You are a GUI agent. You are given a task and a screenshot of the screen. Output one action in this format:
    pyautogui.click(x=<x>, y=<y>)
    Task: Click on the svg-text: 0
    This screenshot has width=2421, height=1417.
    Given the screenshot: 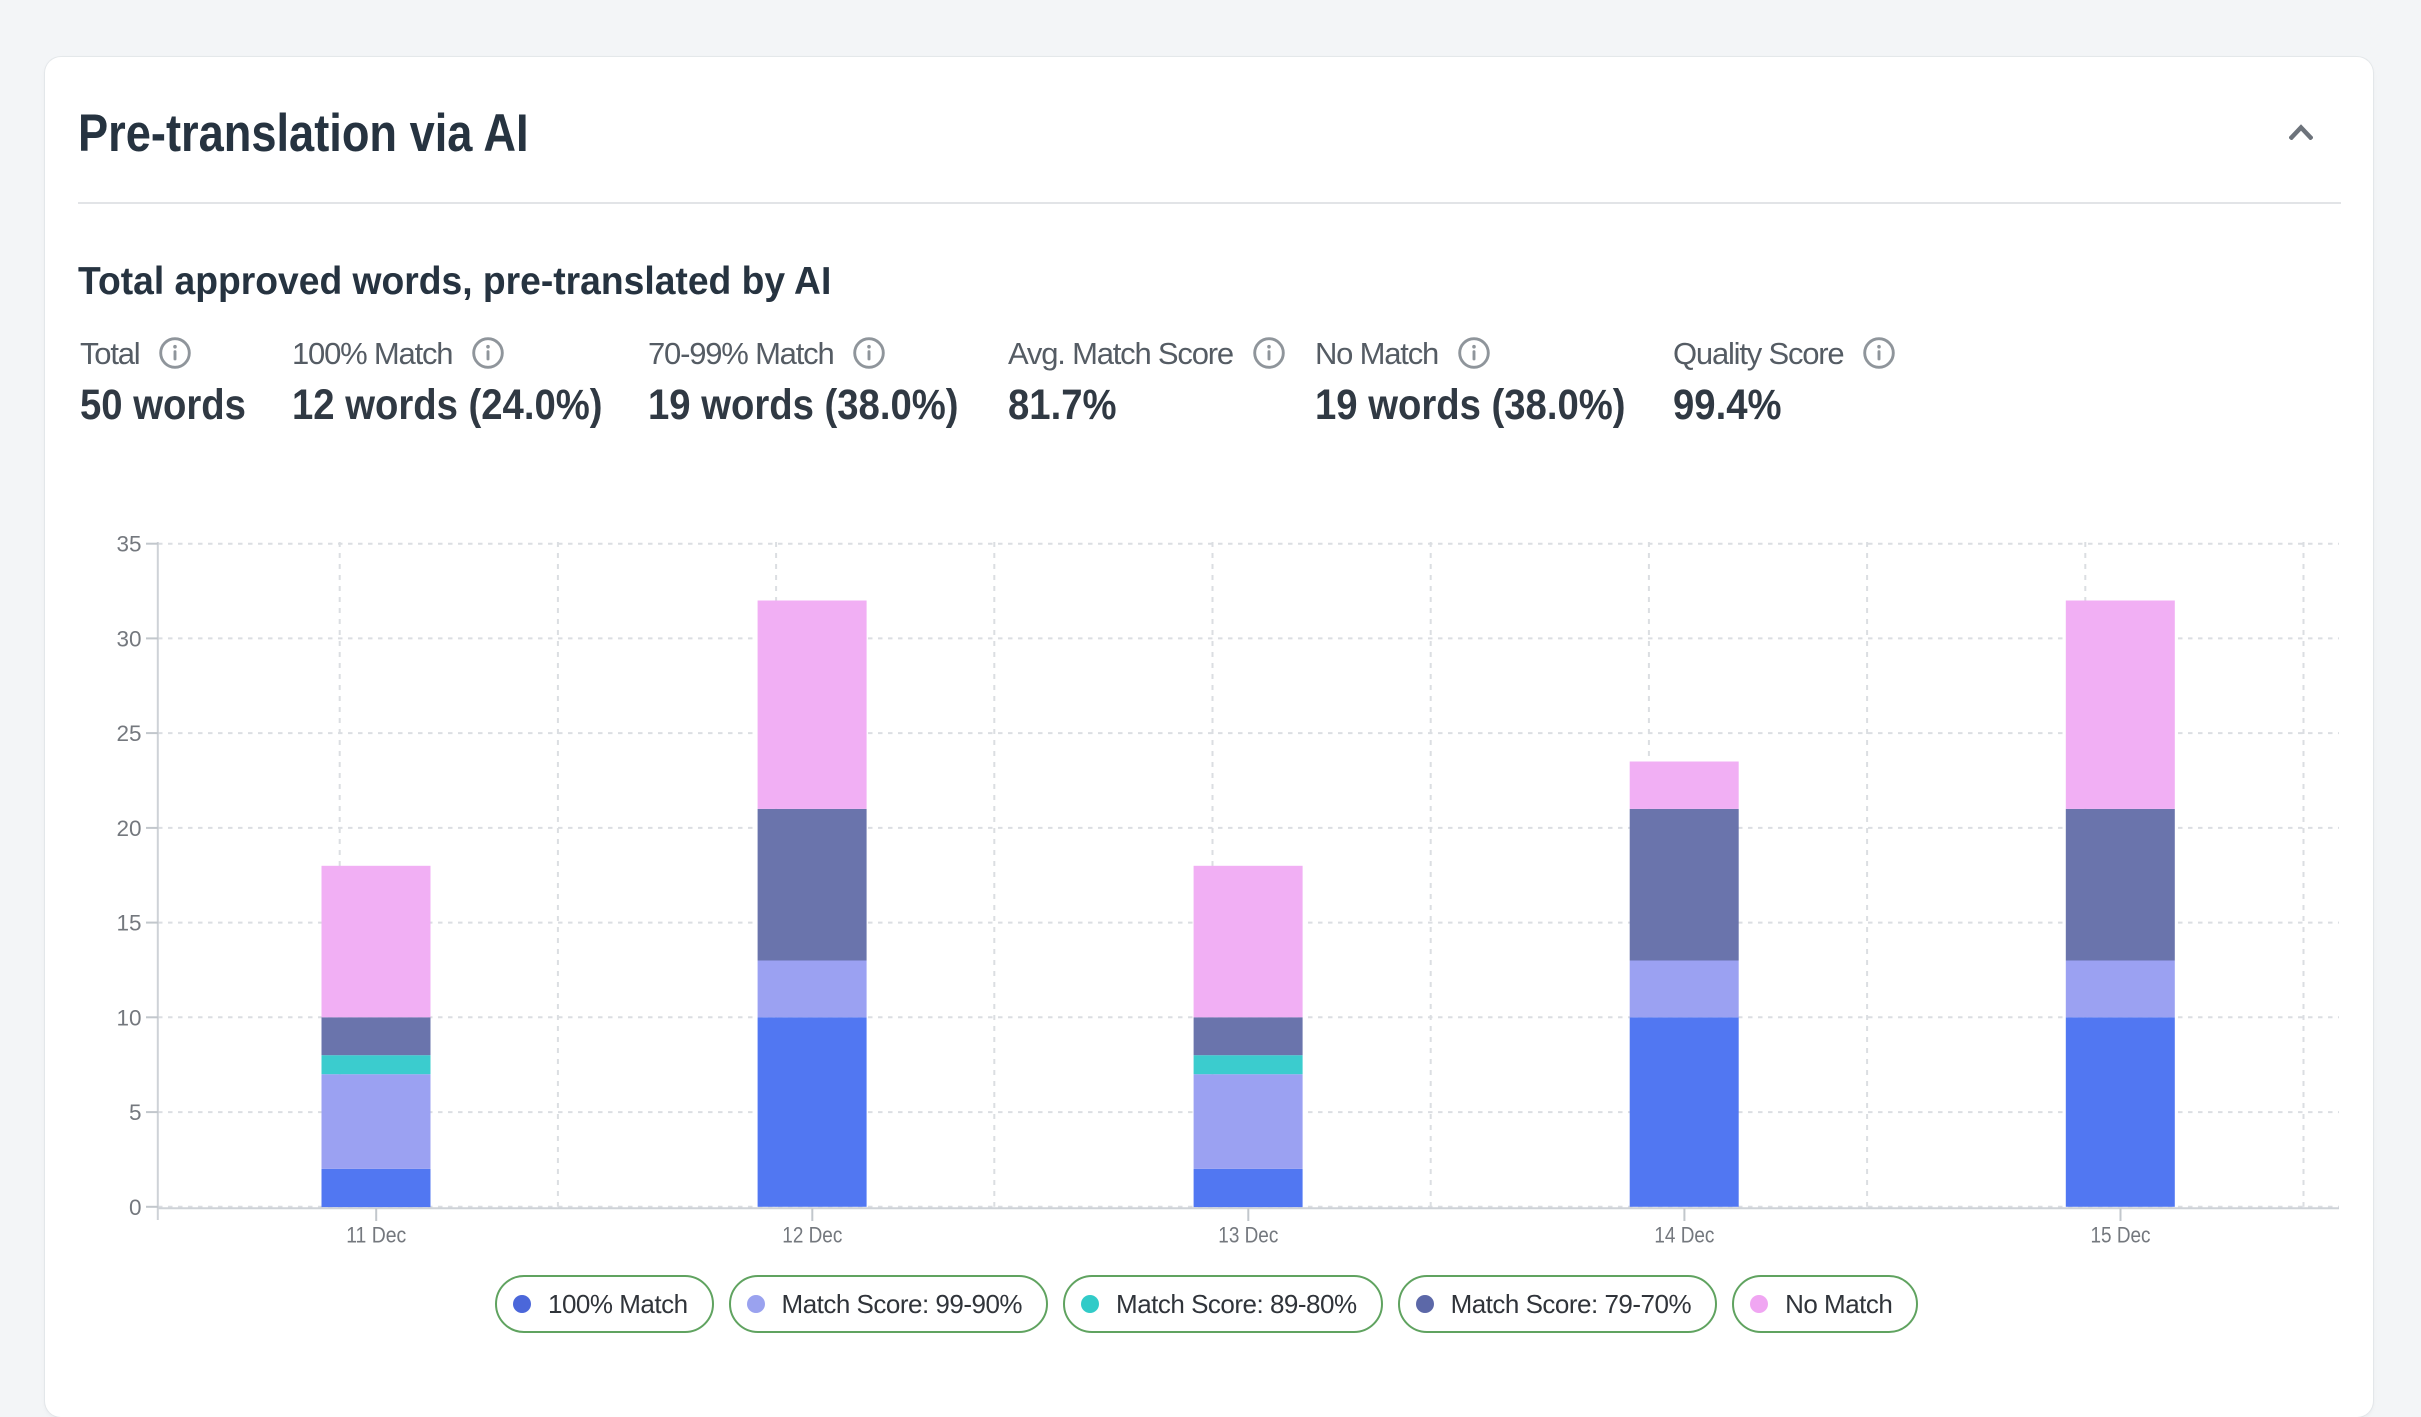 What is the action you would take?
    pyautogui.click(x=135, y=1207)
    